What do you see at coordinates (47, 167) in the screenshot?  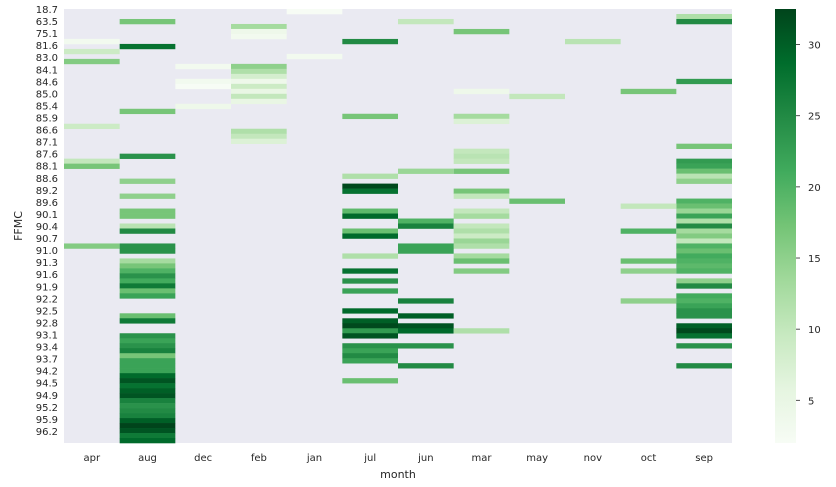 I see `y-tick-label: 88.1` at bounding box center [47, 167].